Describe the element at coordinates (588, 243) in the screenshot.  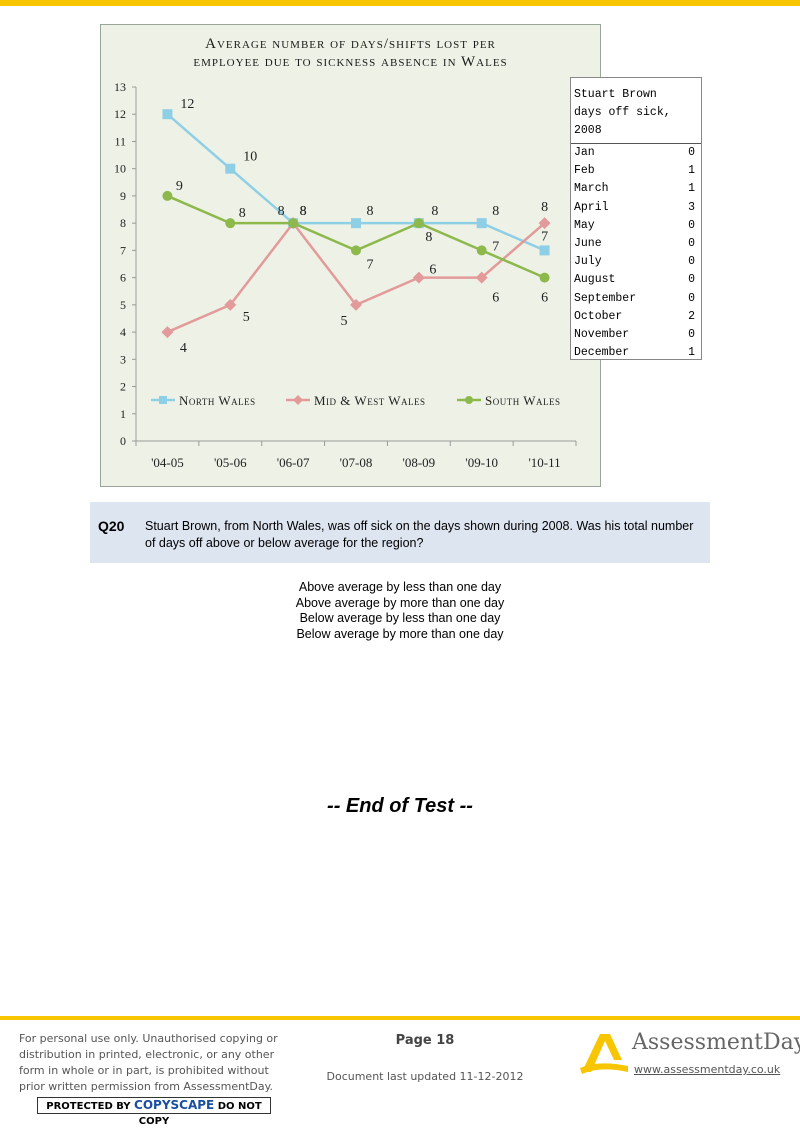
I see `sick-month: June` at that location.